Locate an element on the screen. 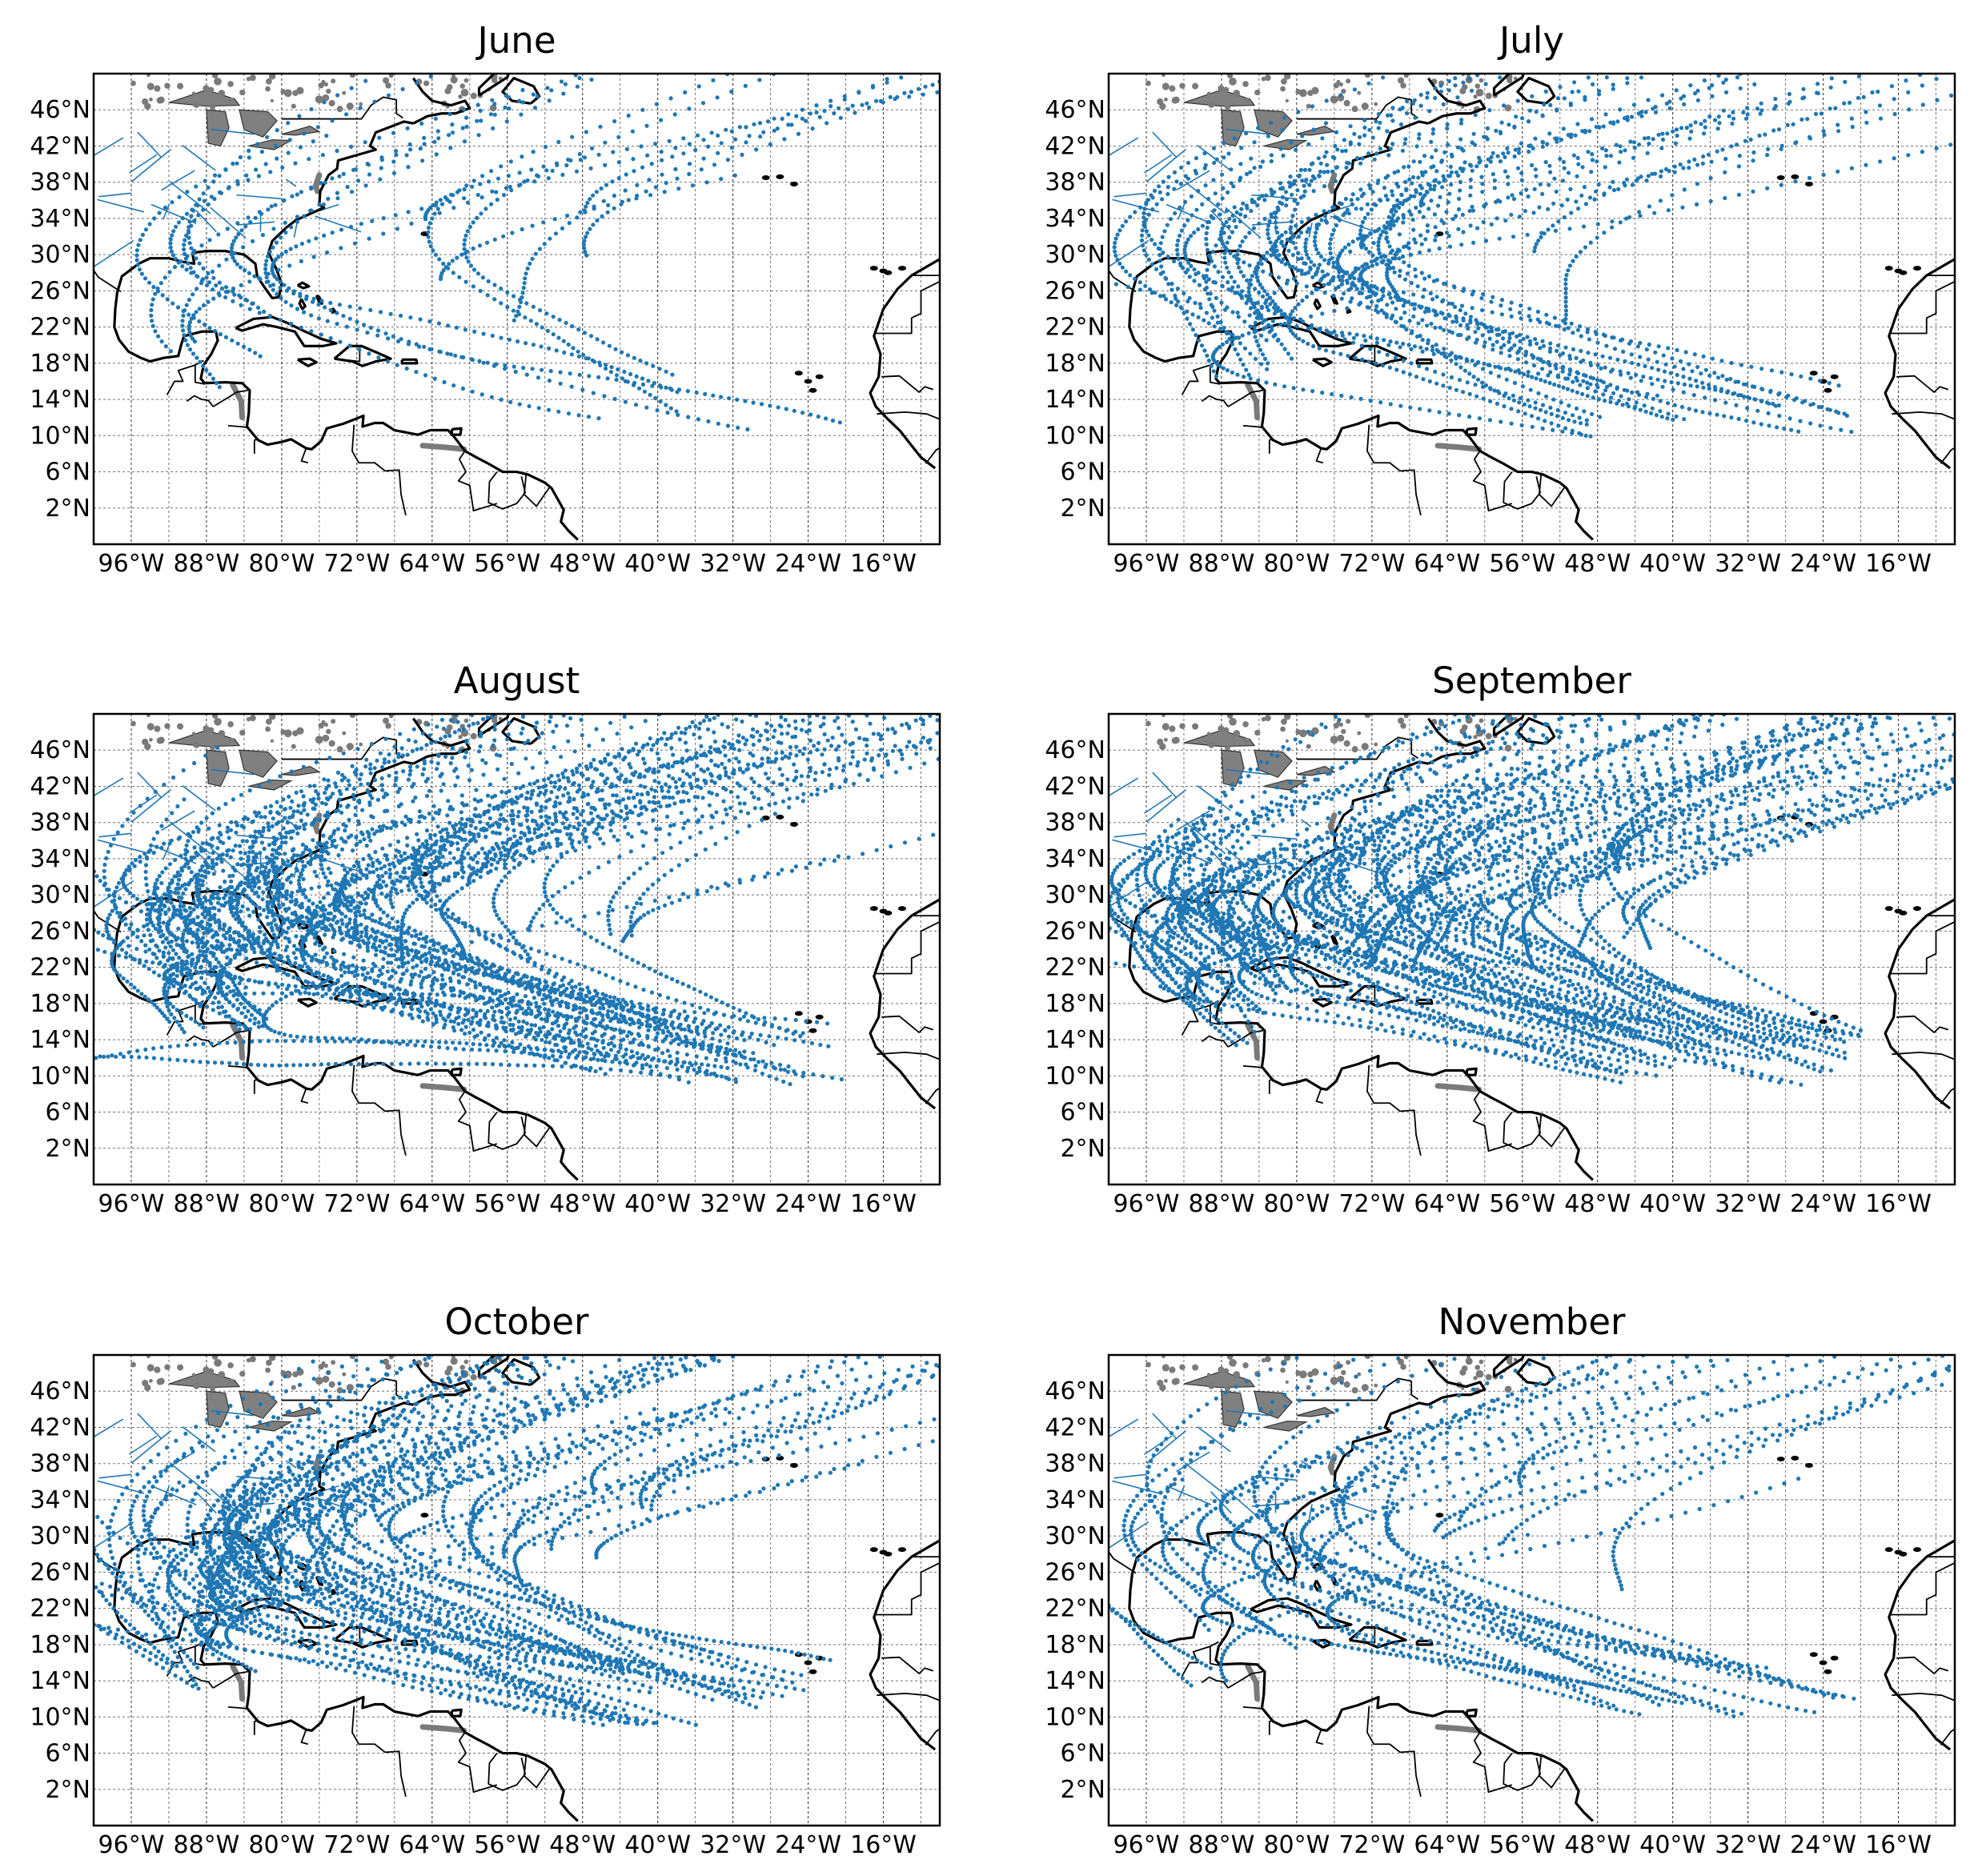 The image size is (1978, 1876). panel-title: August is located at coordinates (517, 680).